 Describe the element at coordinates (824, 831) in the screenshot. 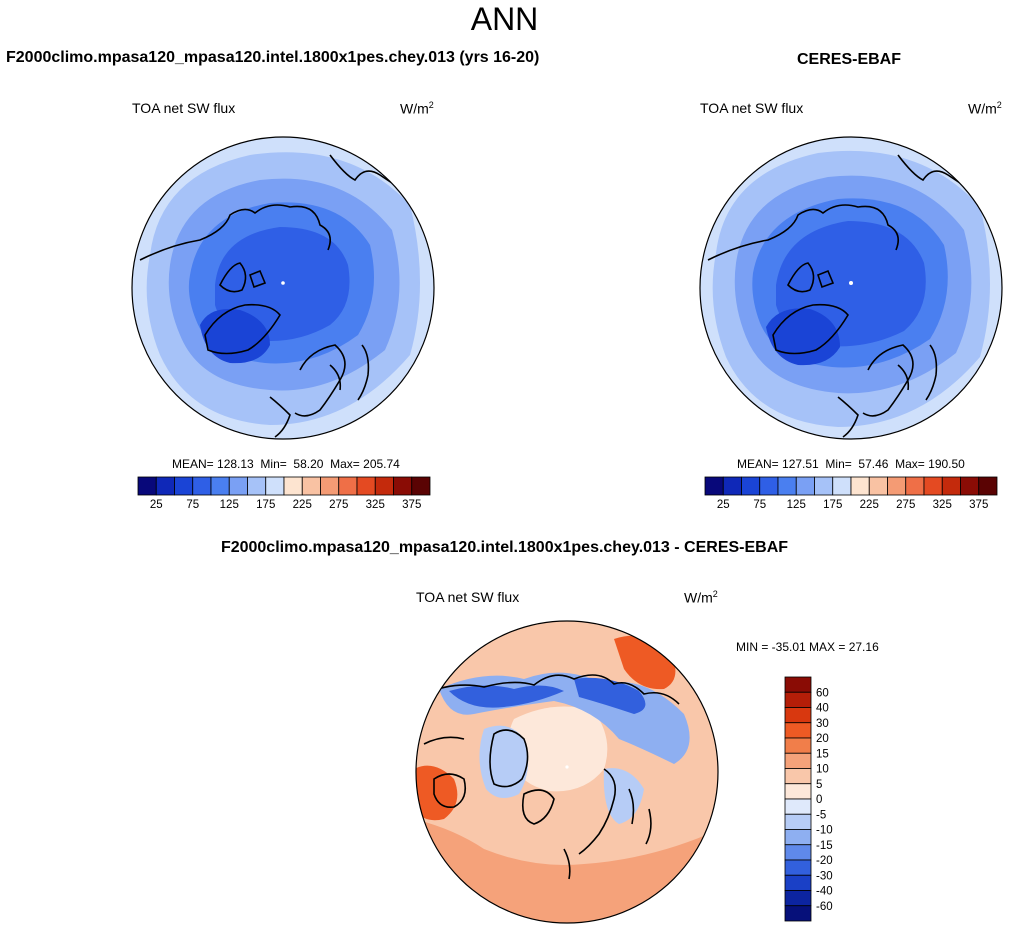

I see `panel3-colorbar-tick-label: -10` at that location.